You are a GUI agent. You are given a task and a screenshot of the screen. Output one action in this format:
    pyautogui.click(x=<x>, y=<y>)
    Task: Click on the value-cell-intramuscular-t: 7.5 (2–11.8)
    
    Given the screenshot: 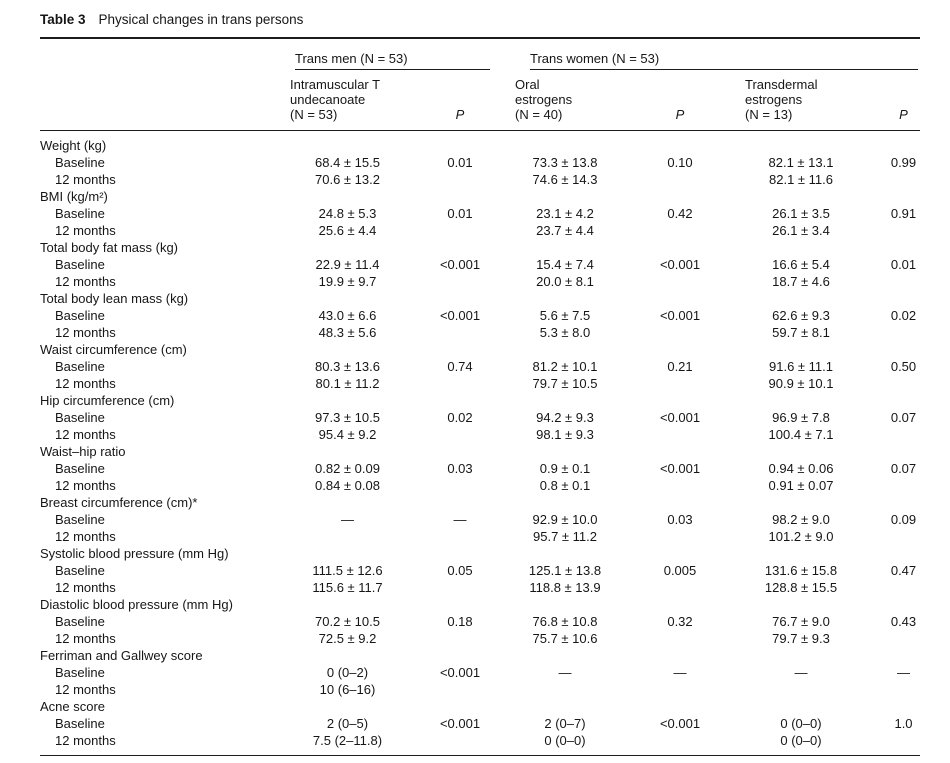 What is the action you would take?
    pyautogui.click(x=347, y=740)
    